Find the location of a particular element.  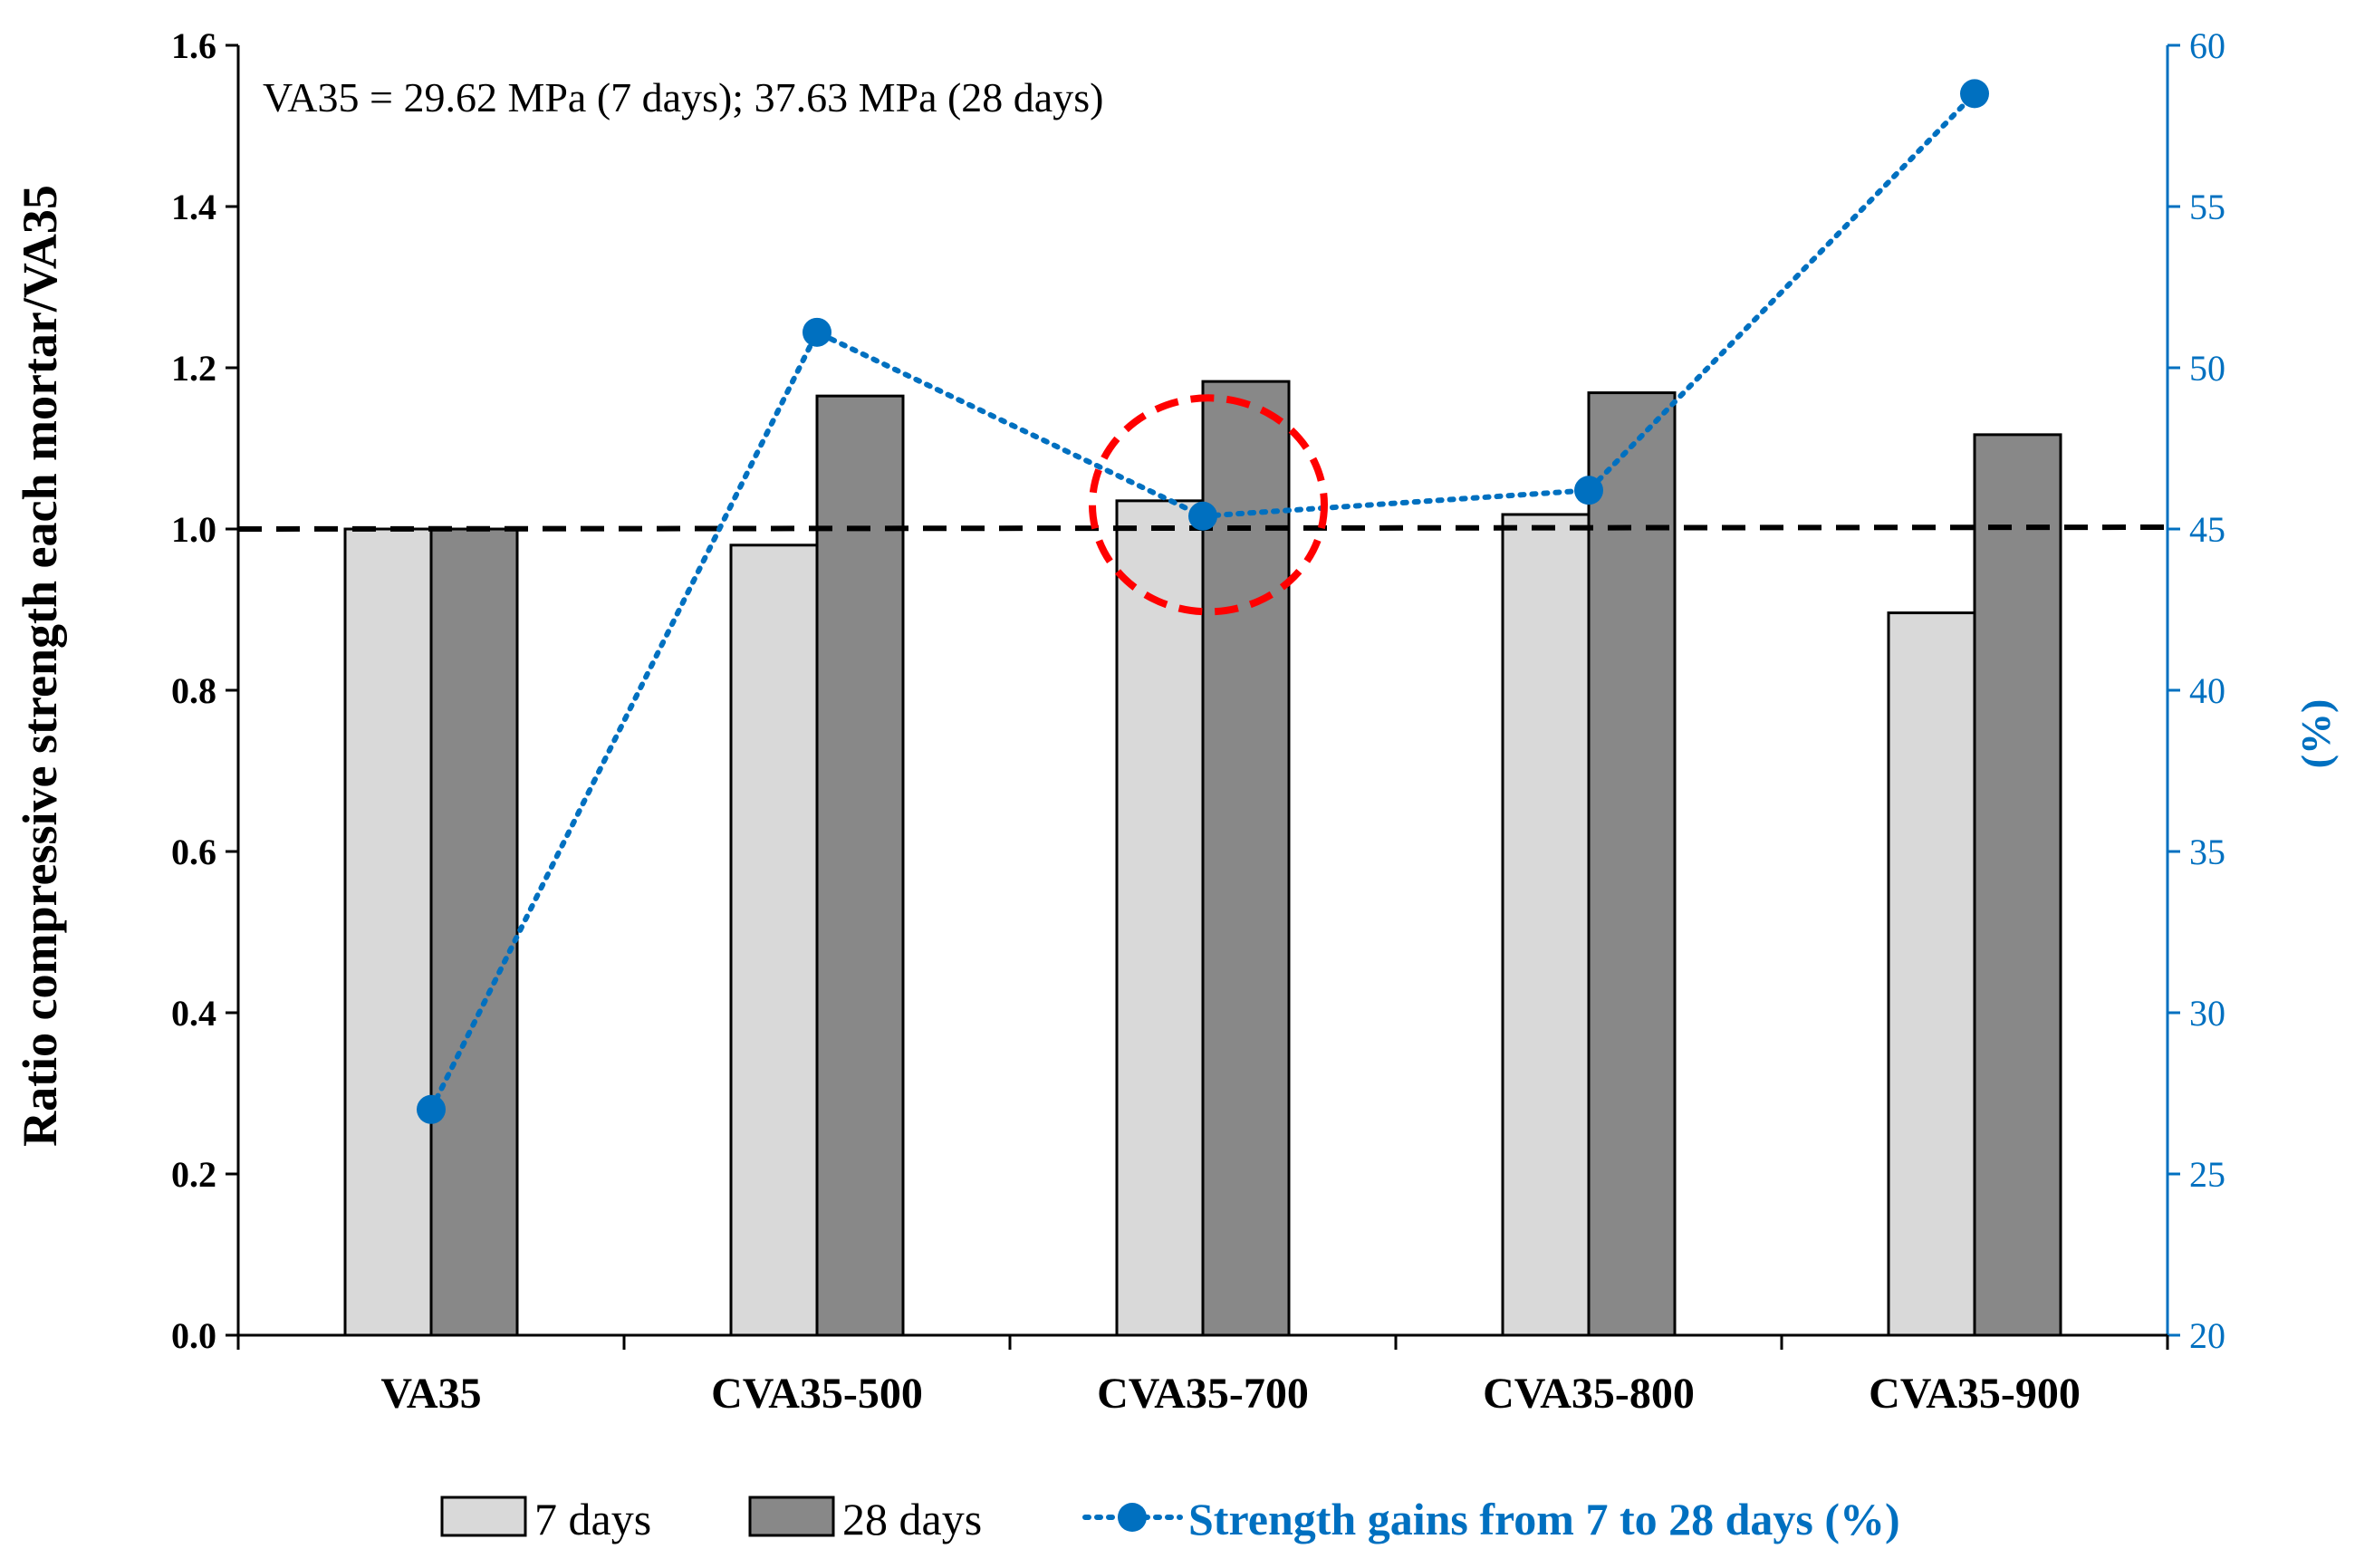

x-tick-label-cva35-500: CVA35-500 is located at coordinates (817, 1394).